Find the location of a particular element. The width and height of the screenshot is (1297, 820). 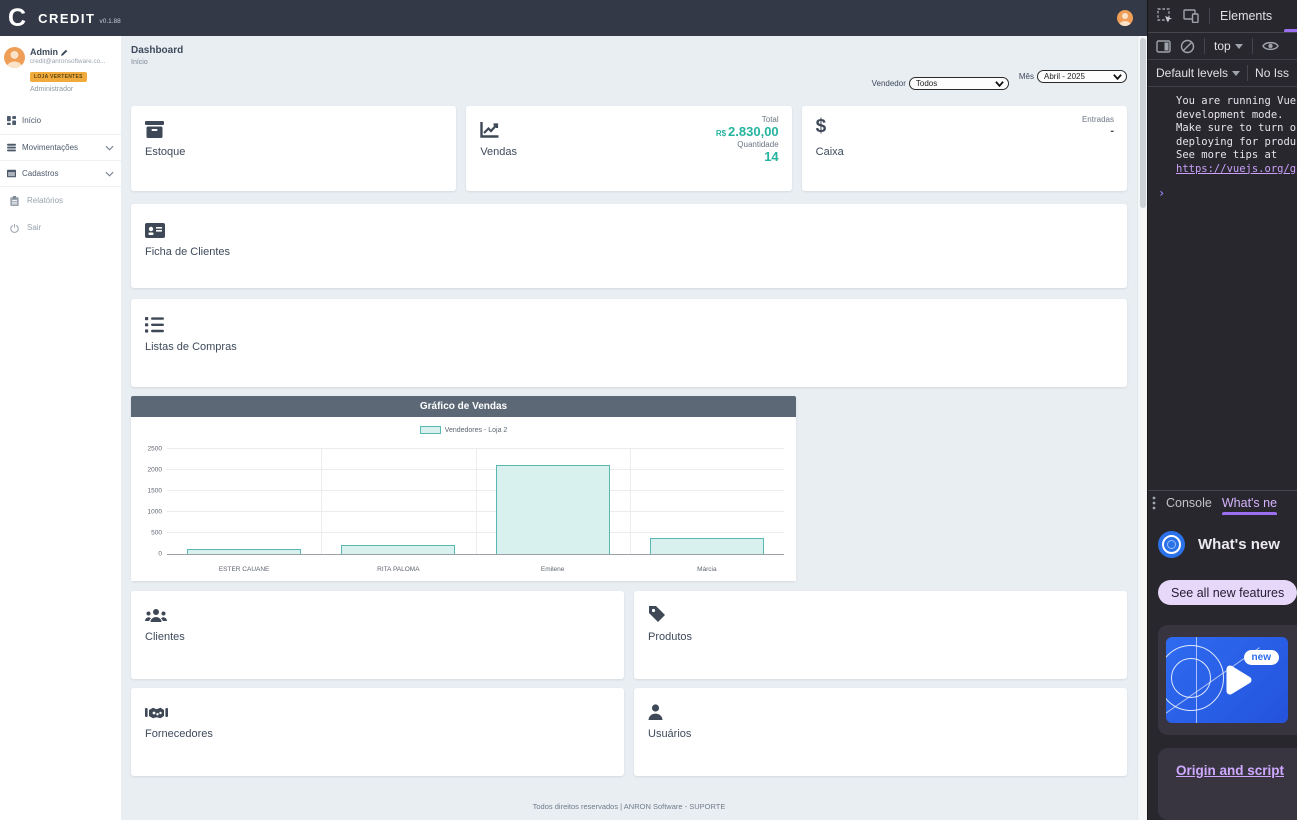

issues-counter: No Iss is located at coordinates (1272, 73).